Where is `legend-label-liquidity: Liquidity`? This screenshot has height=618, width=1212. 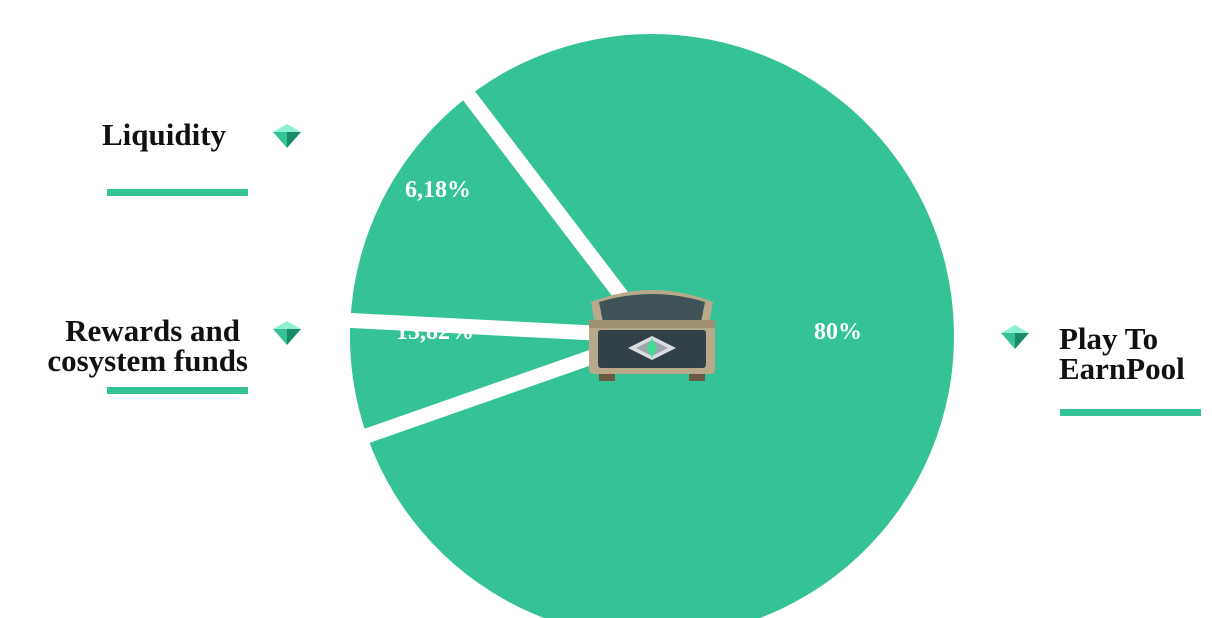
legend-label-liquidity: Liquidity is located at coordinates (164, 134).